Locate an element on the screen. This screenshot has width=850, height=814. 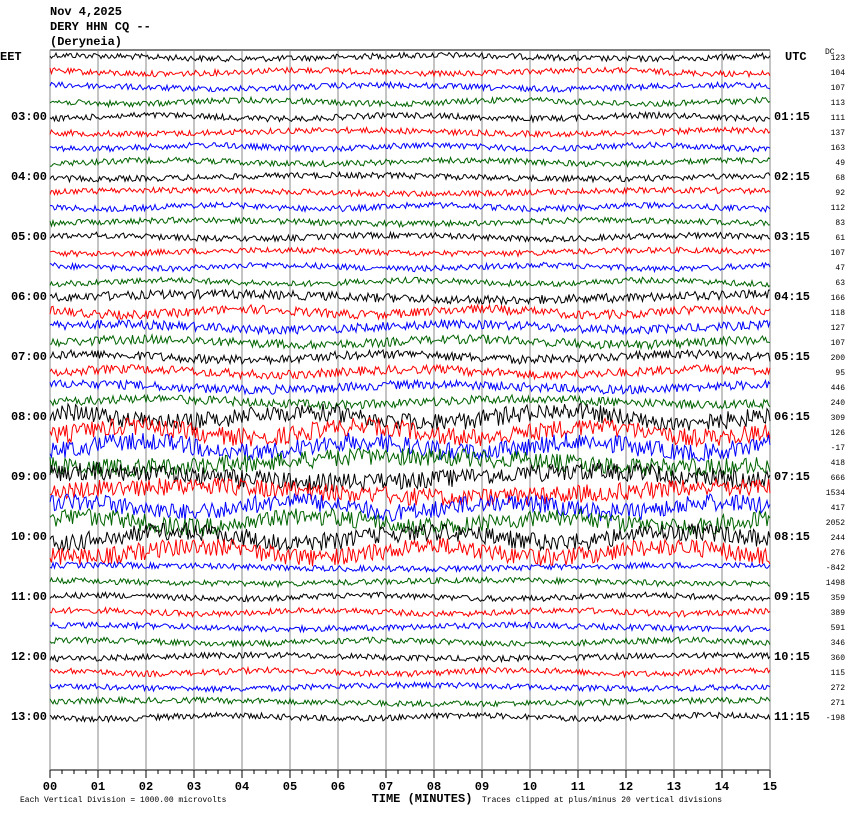
right-time-label: 06:15 is located at coordinates (792, 417).